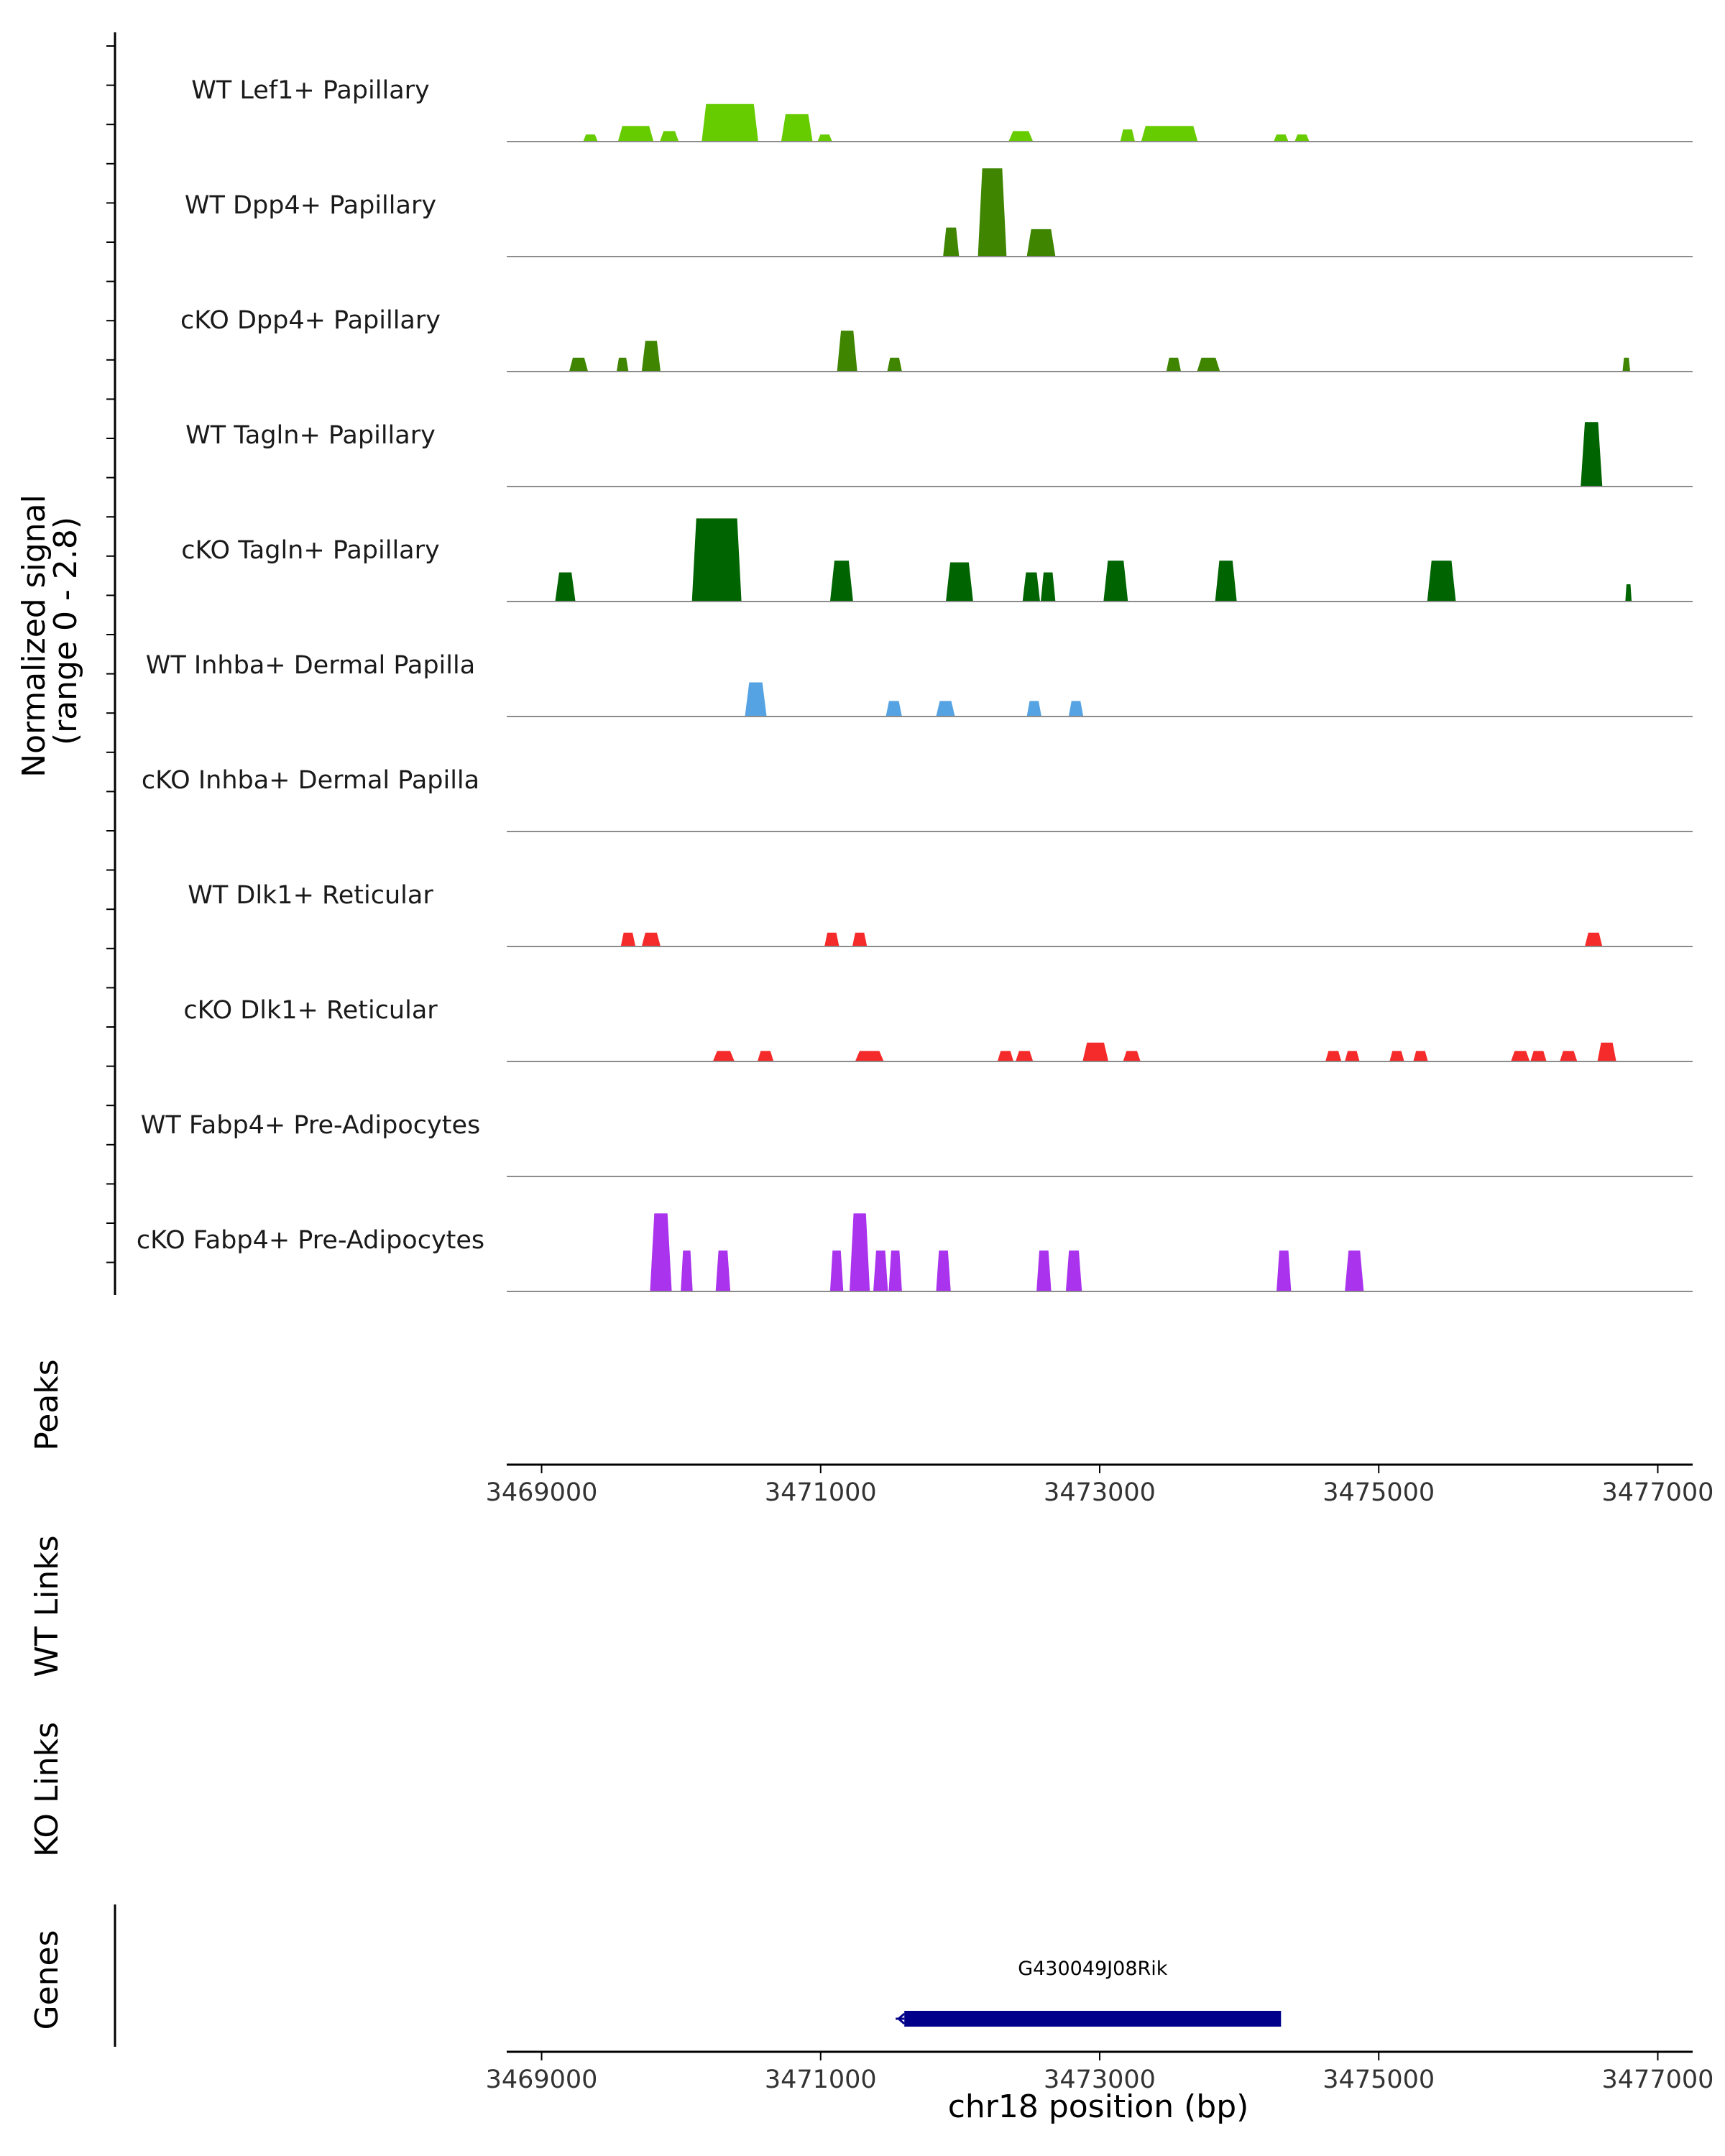  I want to click on peaks-x-tick-label: 3469000, so click(542, 1492).